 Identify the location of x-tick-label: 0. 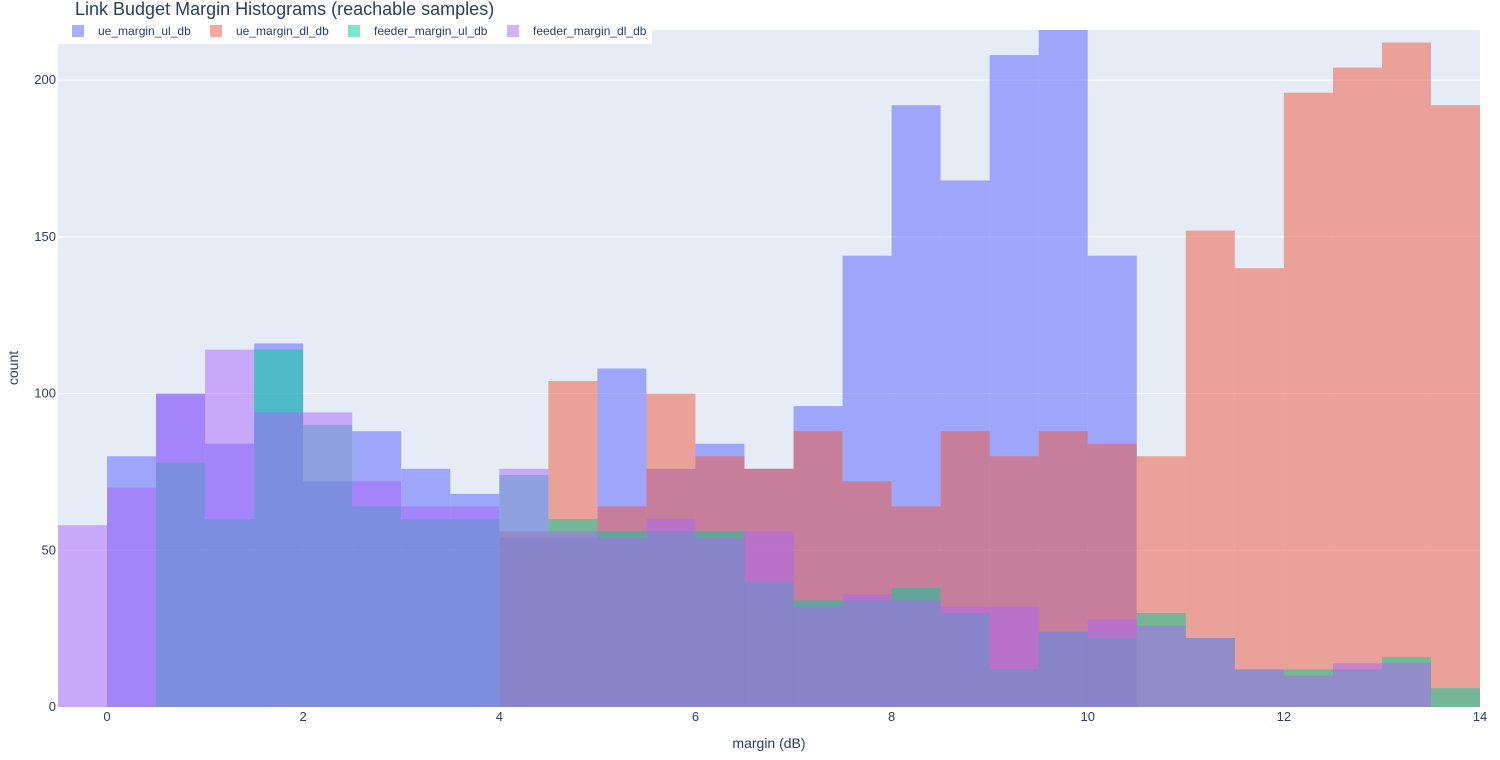
(106, 716).